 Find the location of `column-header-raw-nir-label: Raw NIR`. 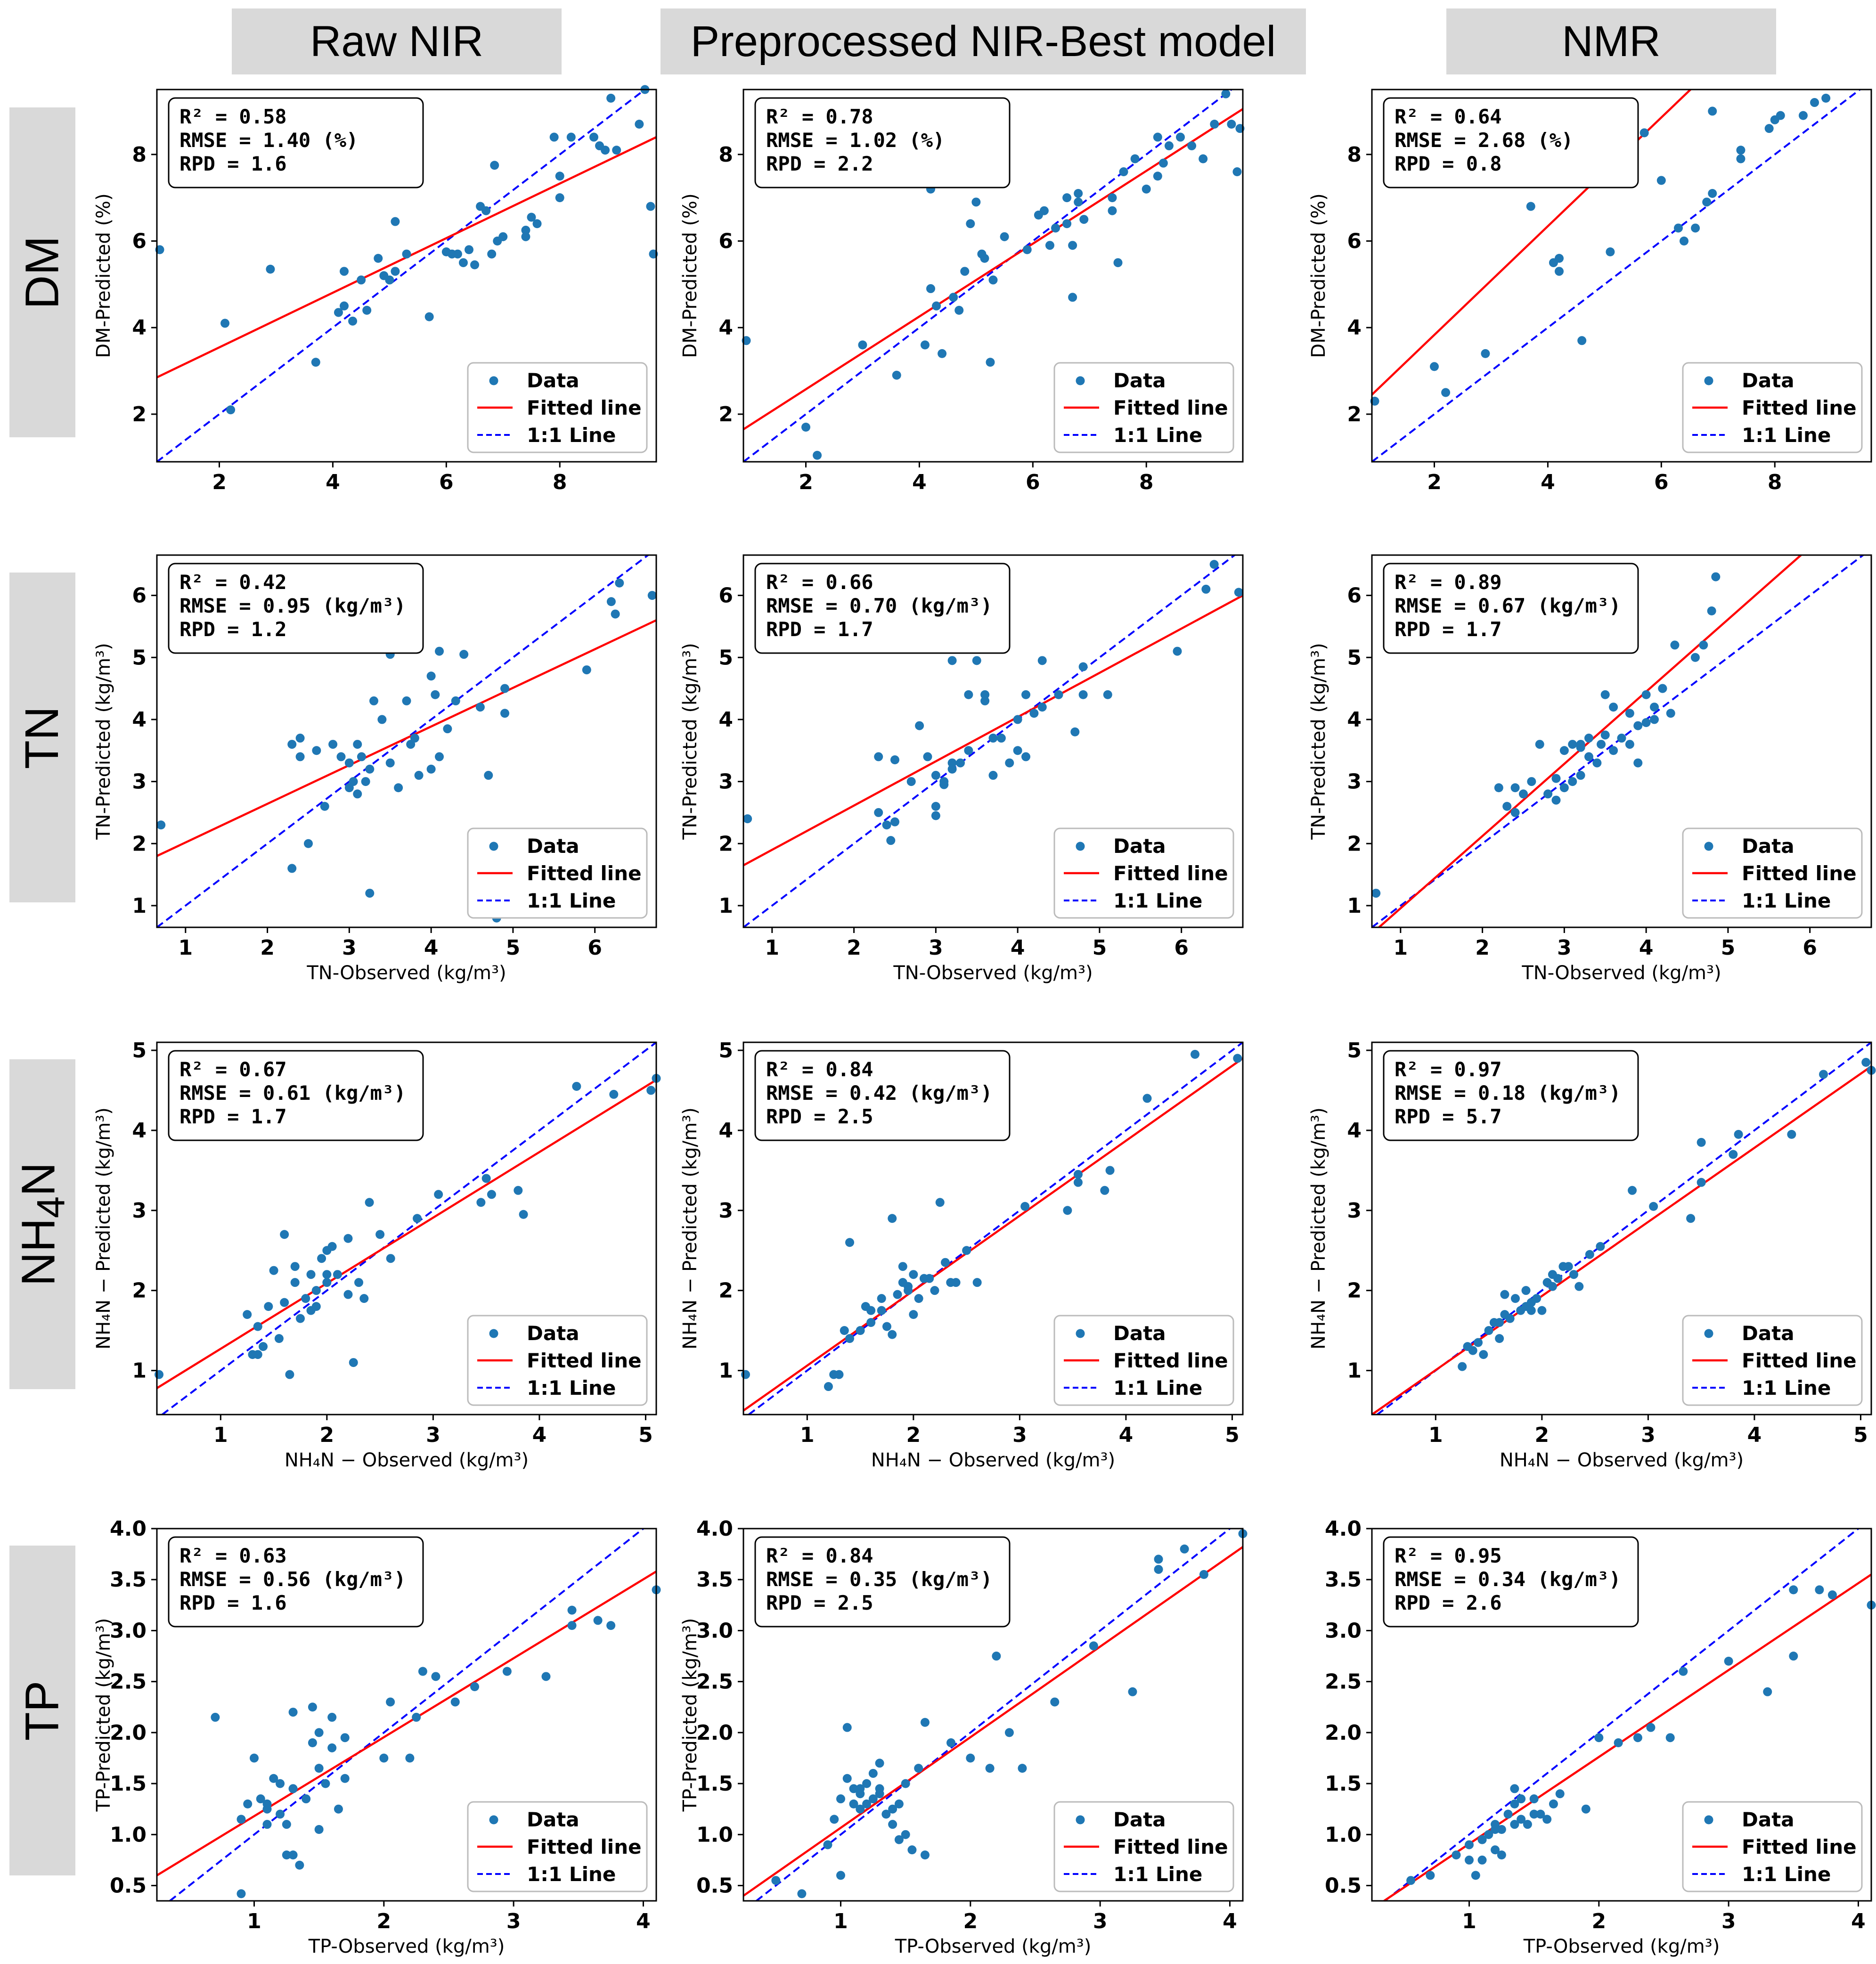

column-header-raw-nir-label: Raw NIR is located at coordinates (397, 41).